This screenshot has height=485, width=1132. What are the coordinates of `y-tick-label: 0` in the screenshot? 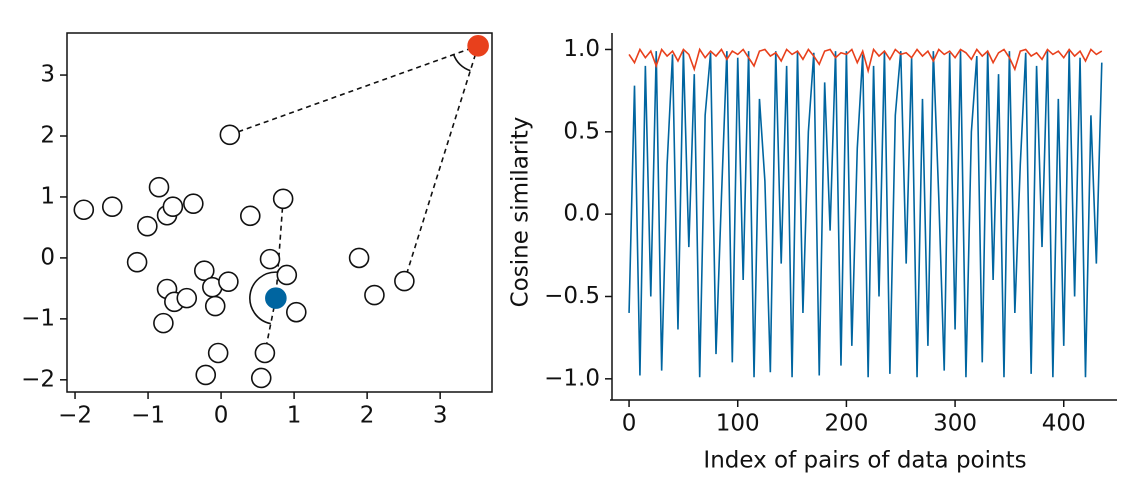 It's located at (47, 257).